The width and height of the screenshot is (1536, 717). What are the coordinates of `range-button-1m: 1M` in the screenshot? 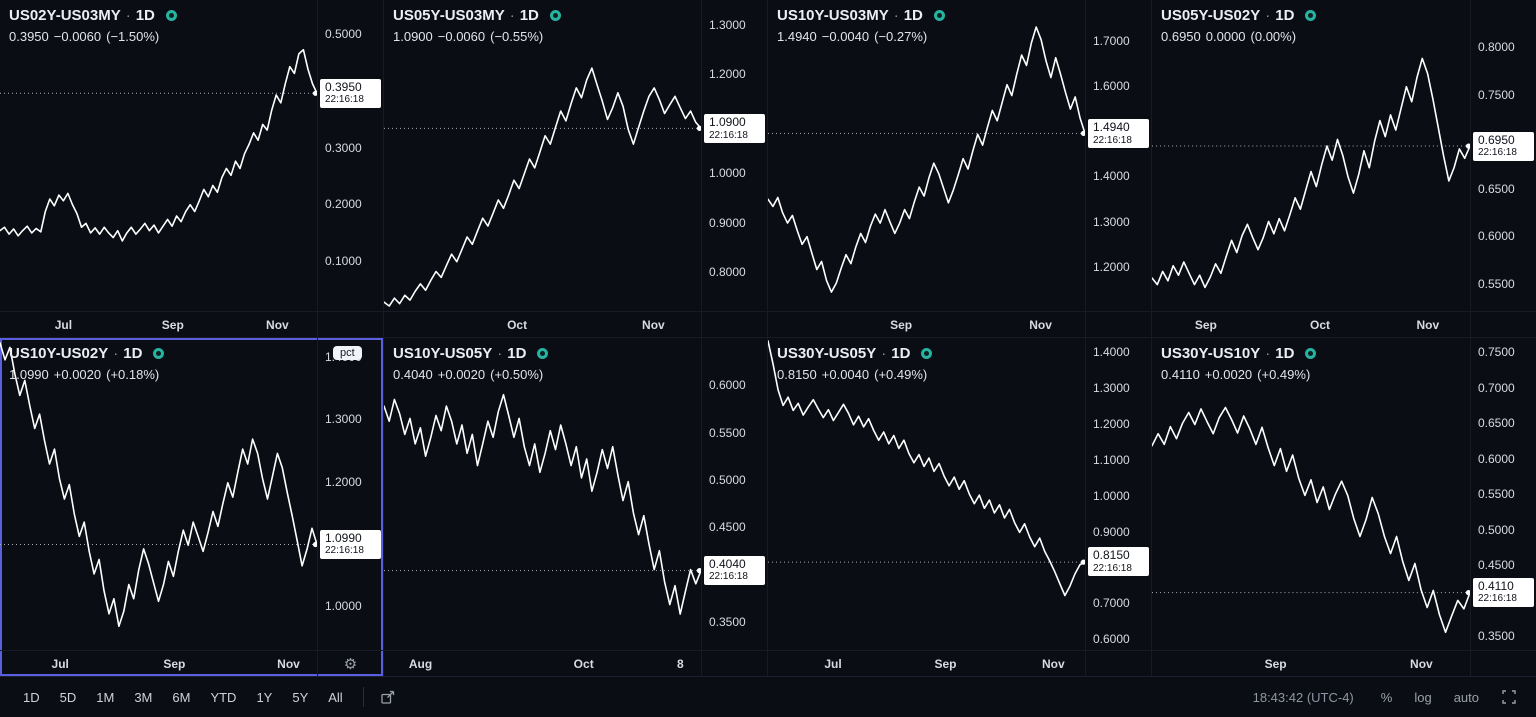 It's located at (105, 697).